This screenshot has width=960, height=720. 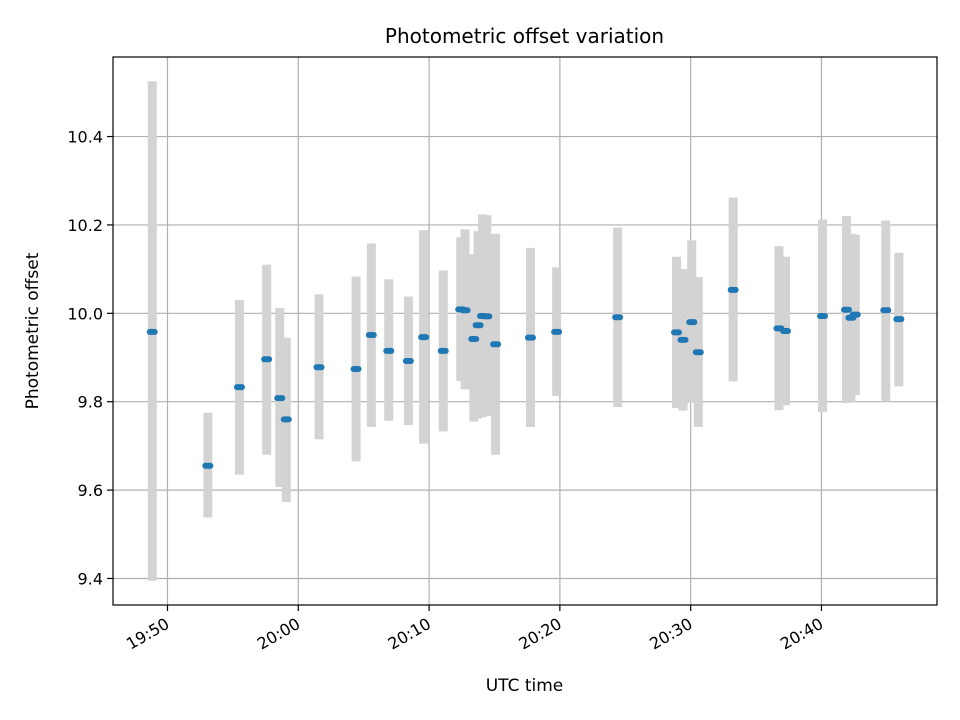 What do you see at coordinates (85, 313) in the screenshot?
I see `y-tick-label: 10.0` at bounding box center [85, 313].